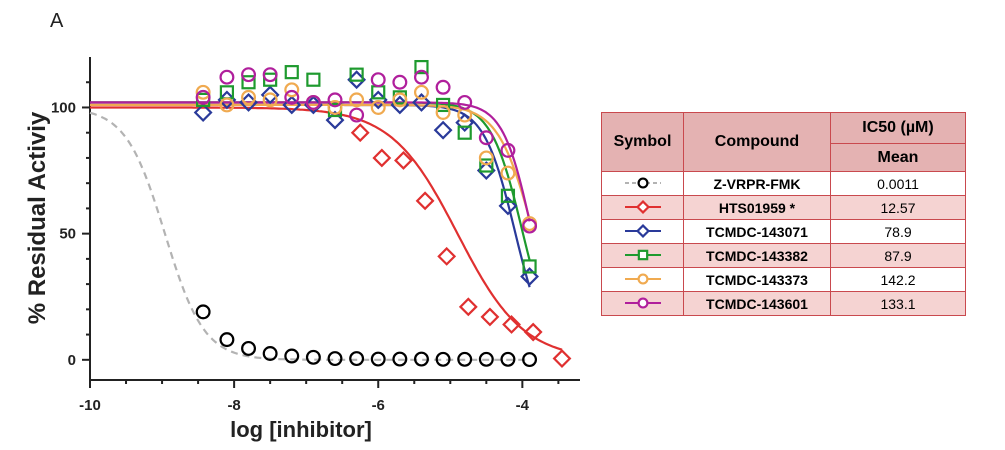 Image resolution: width=1005 pixels, height=450 pixels. Describe the element at coordinates (523, 405) in the screenshot. I see `x-tick-label: -4` at that location.